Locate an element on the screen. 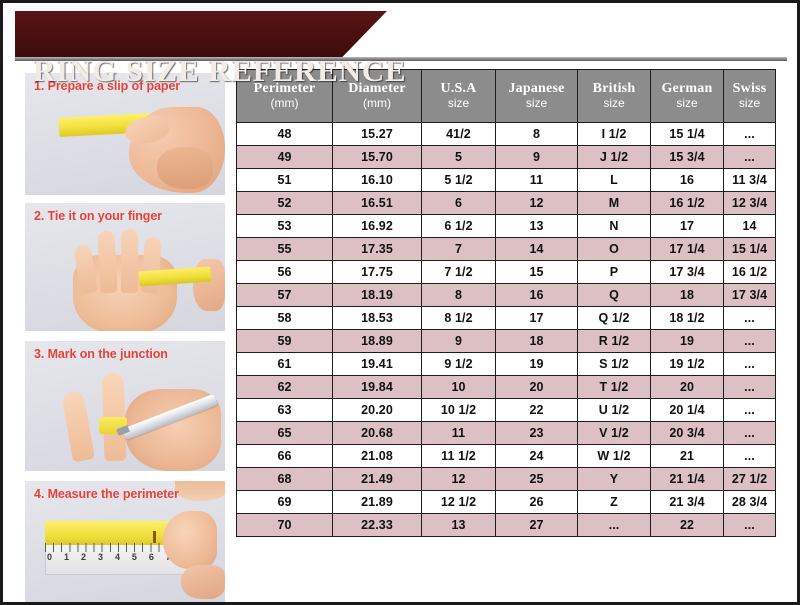 This screenshot has width=800, height=605. table-cell: 22.33 is located at coordinates (377, 525).